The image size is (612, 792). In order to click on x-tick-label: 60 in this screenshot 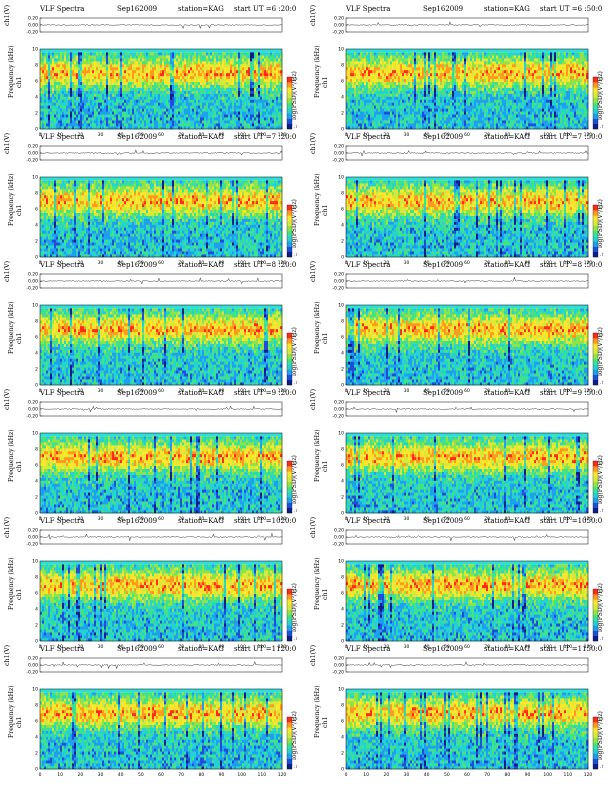, I will do `click(161, 135)`.